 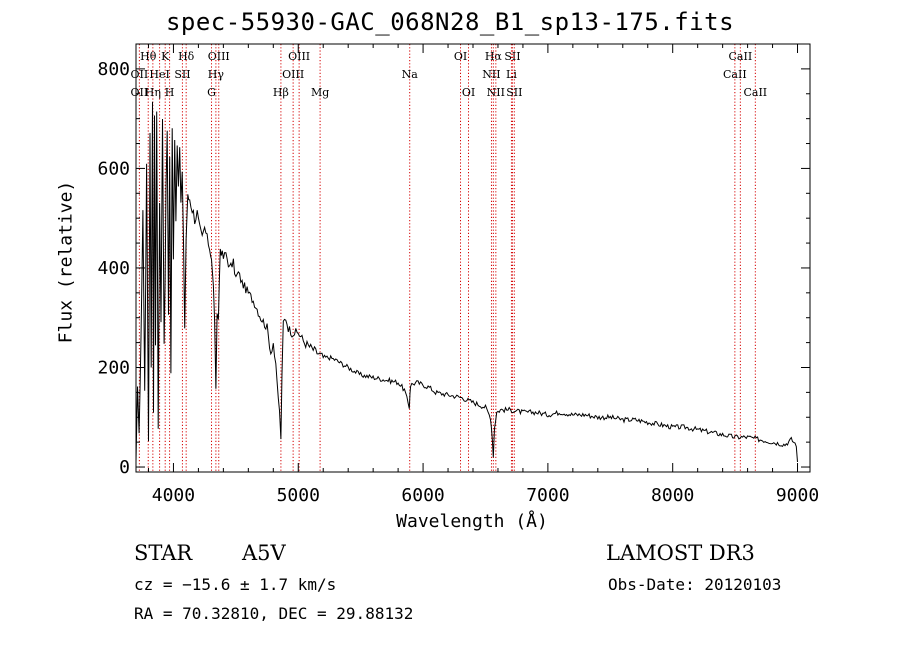 What do you see at coordinates (320, 92) in the screenshot?
I see `spectral-line-label: Mg` at bounding box center [320, 92].